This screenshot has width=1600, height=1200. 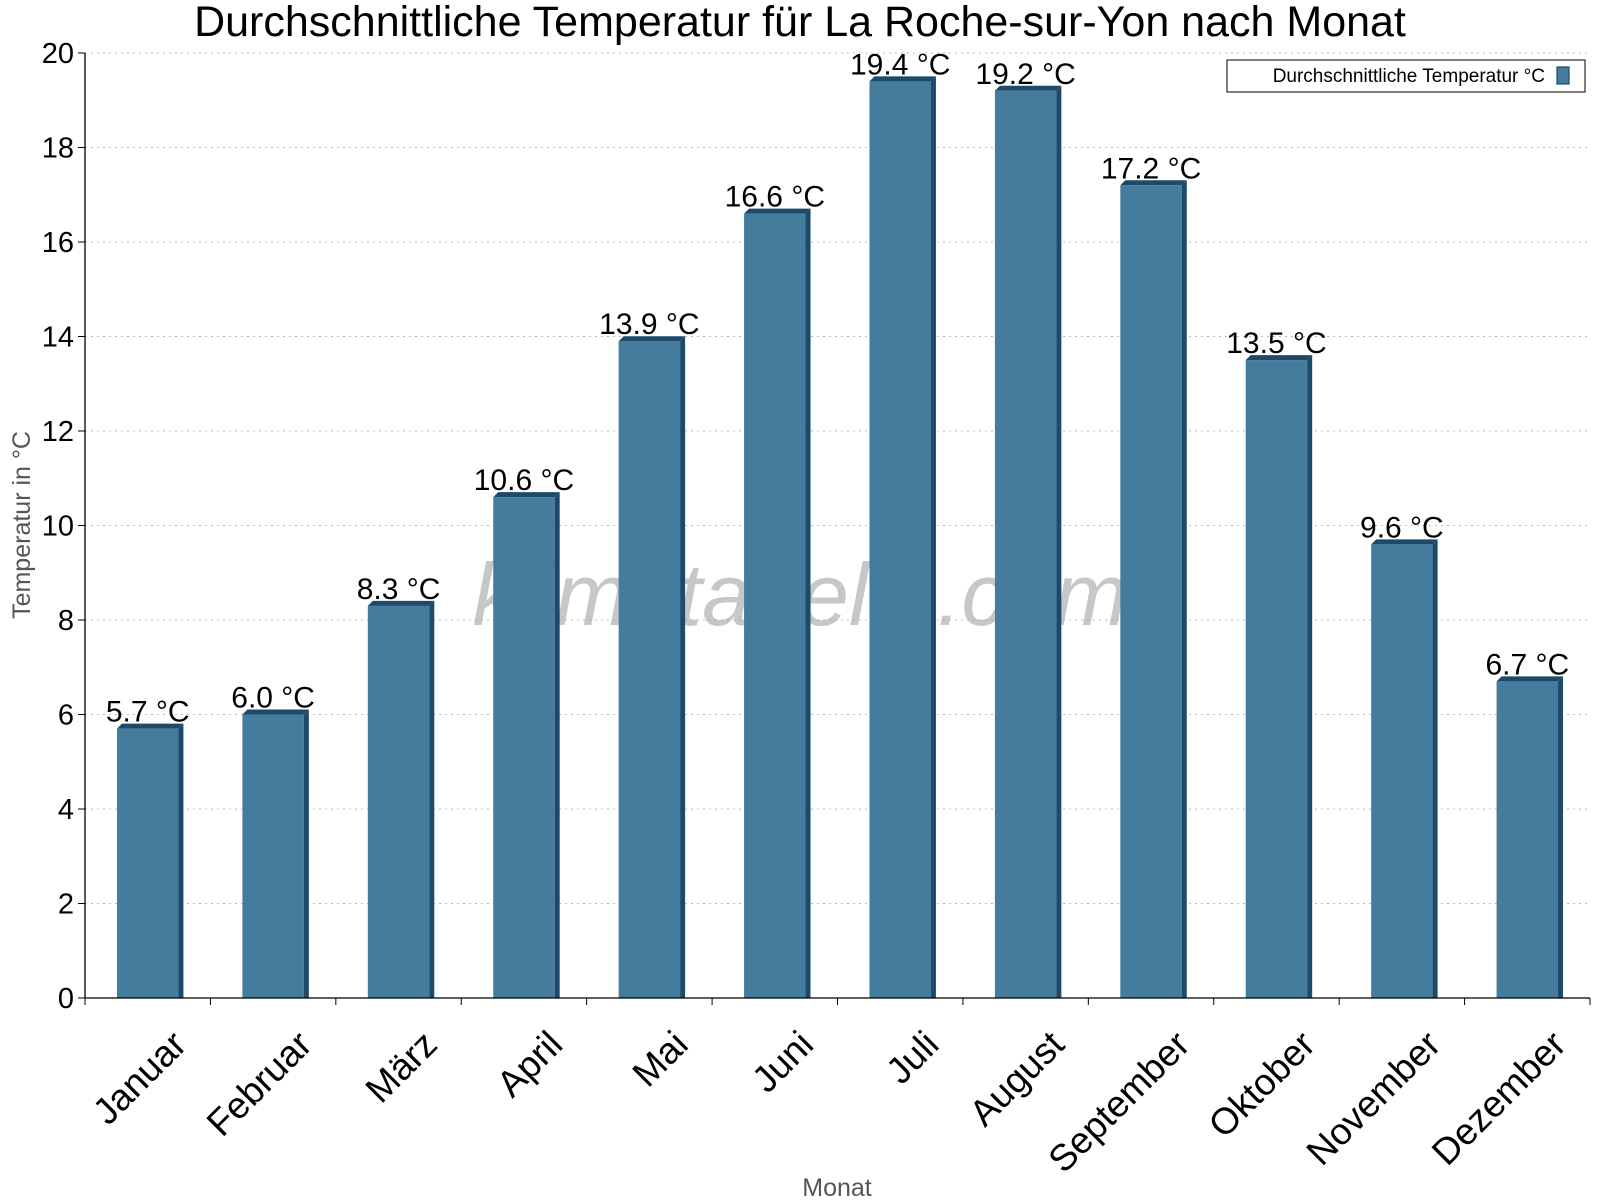 What do you see at coordinates (66, 905) in the screenshot?
I see `y-tick-label: 2` at bounding box center [66, 905].